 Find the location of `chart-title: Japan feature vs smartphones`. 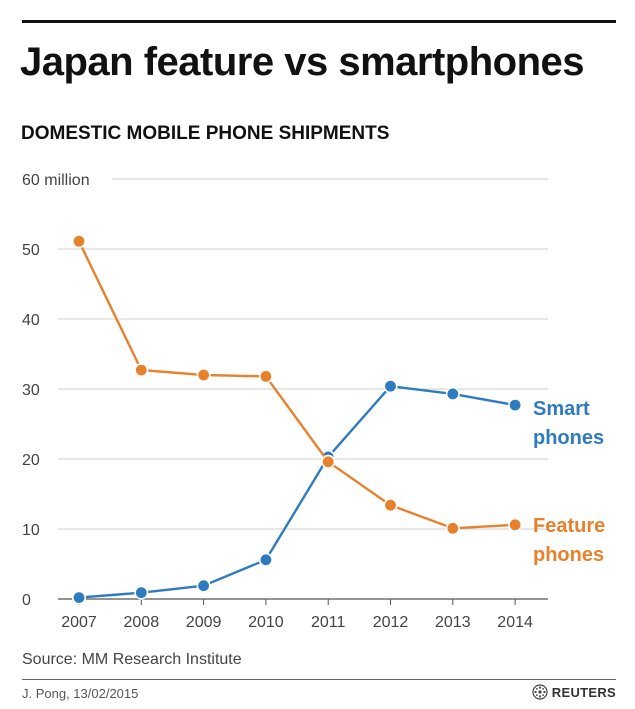

chart-title: Japan feature vs smartphones is located at coordinates (302, 62).